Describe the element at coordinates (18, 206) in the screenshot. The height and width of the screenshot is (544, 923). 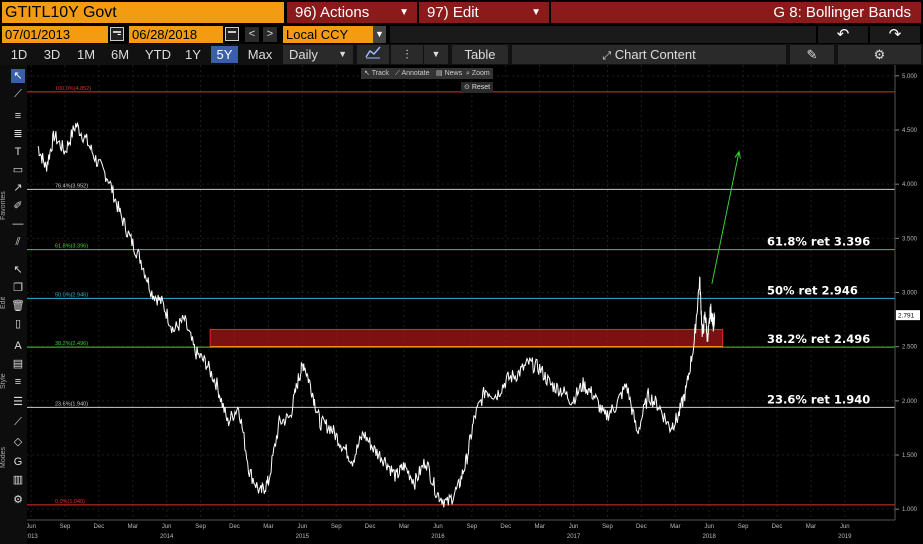
I see `pen-icon: ✐` at that location.